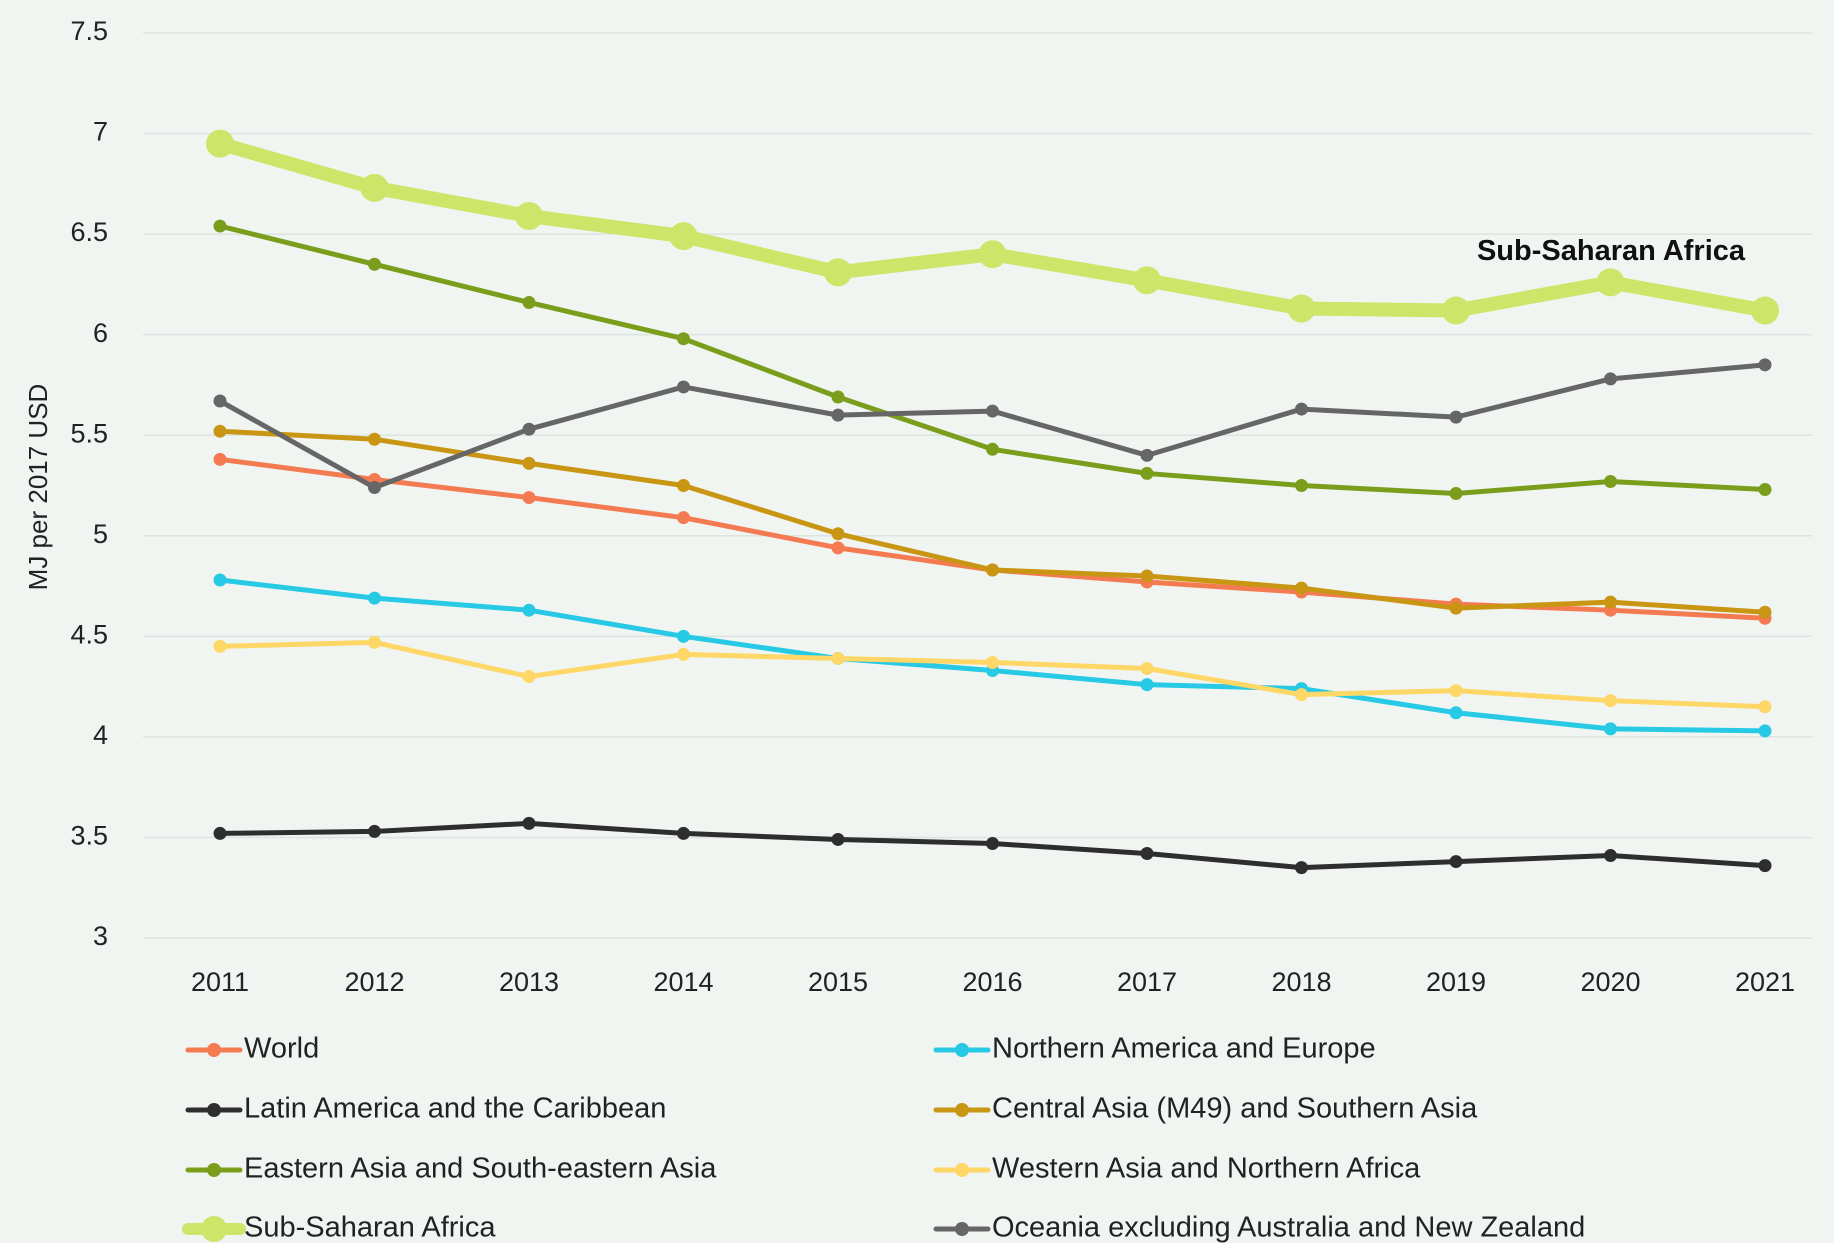 This screenshot has width=1834, height=1243. I want to click on x-tick-label: 2012, so click(374, 982).